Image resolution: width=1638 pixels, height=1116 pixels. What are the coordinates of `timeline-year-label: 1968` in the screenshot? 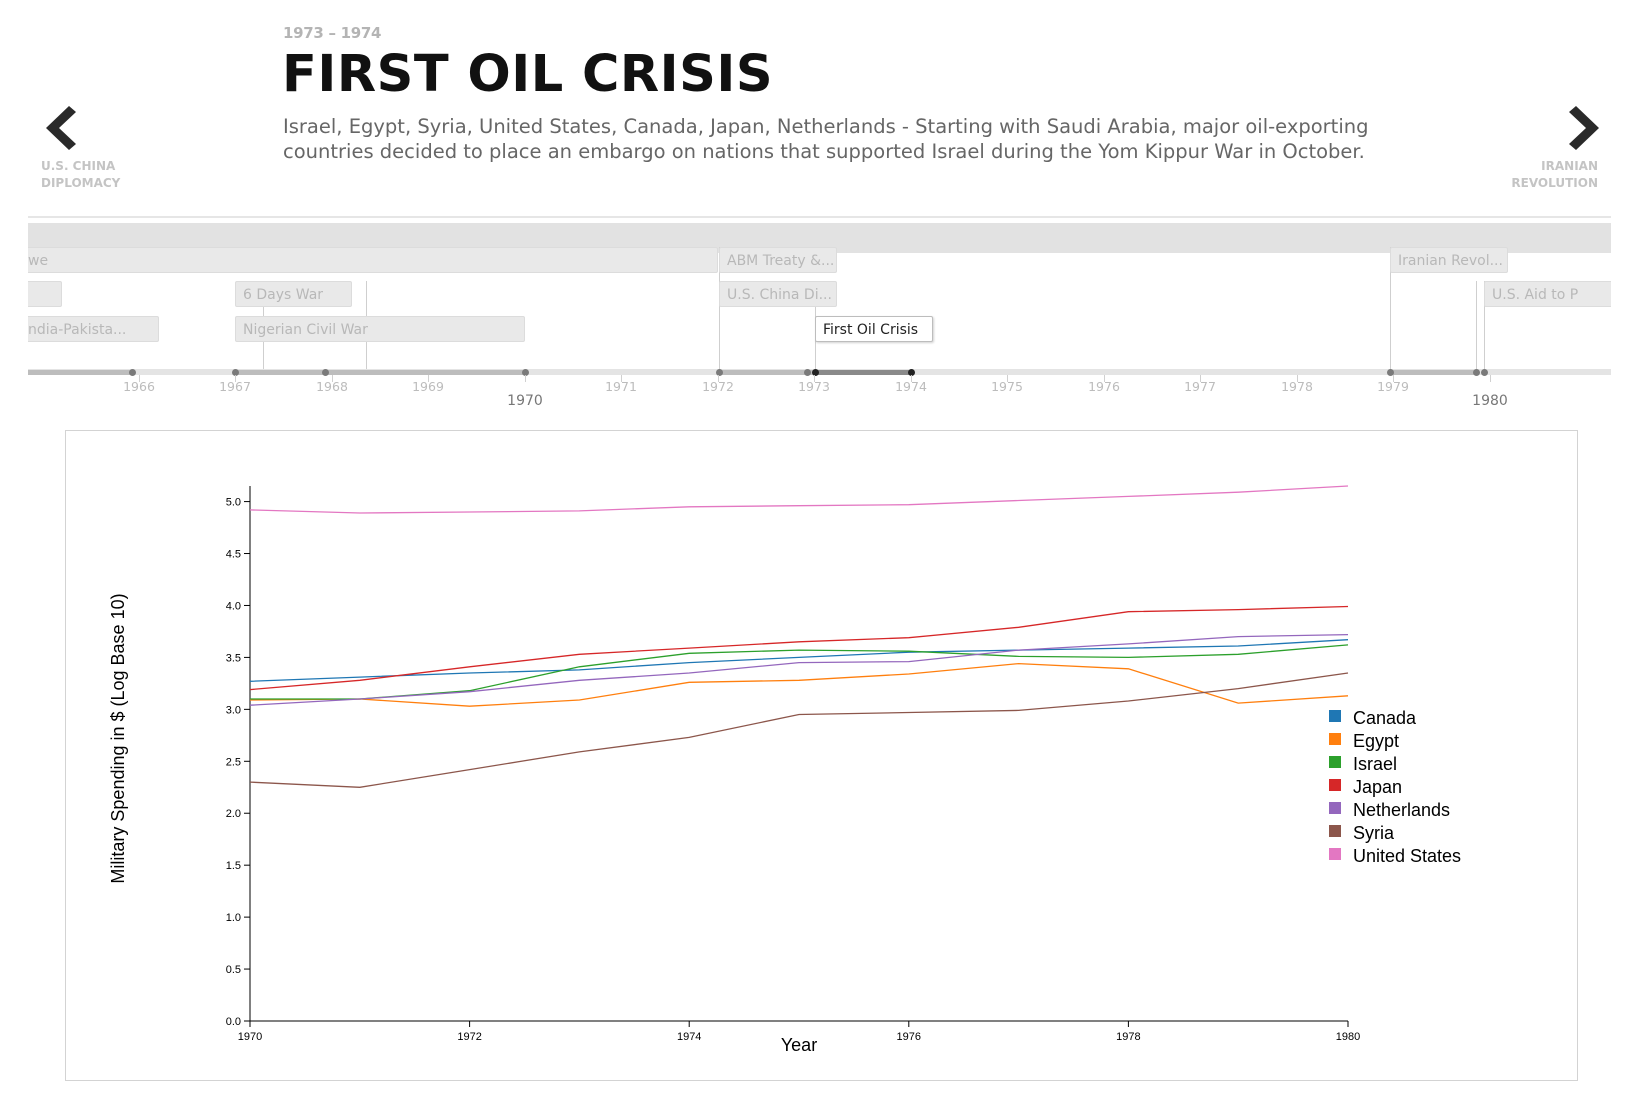 It's located at (332, 386).